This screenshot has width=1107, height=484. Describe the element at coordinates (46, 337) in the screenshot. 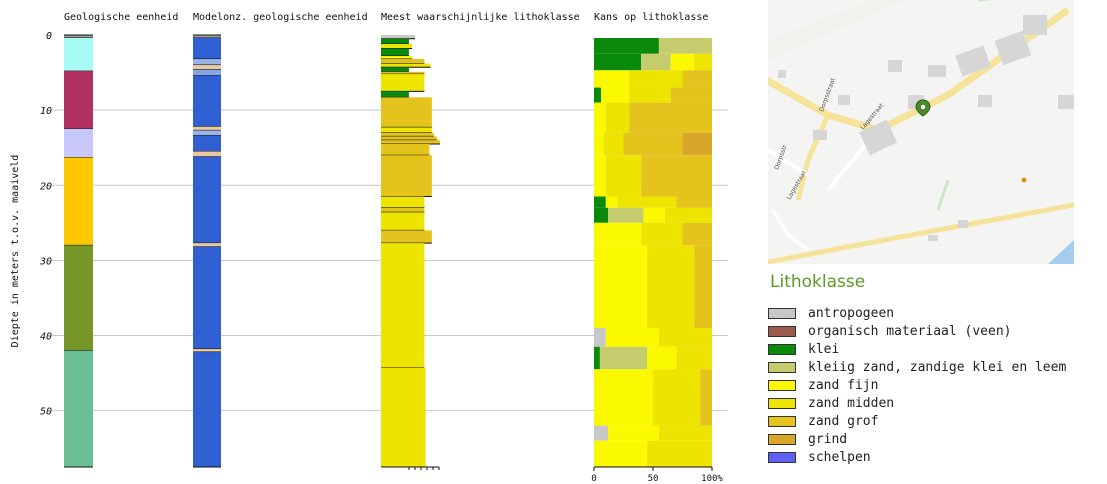

I see `y-tick-label: 40` at that location.